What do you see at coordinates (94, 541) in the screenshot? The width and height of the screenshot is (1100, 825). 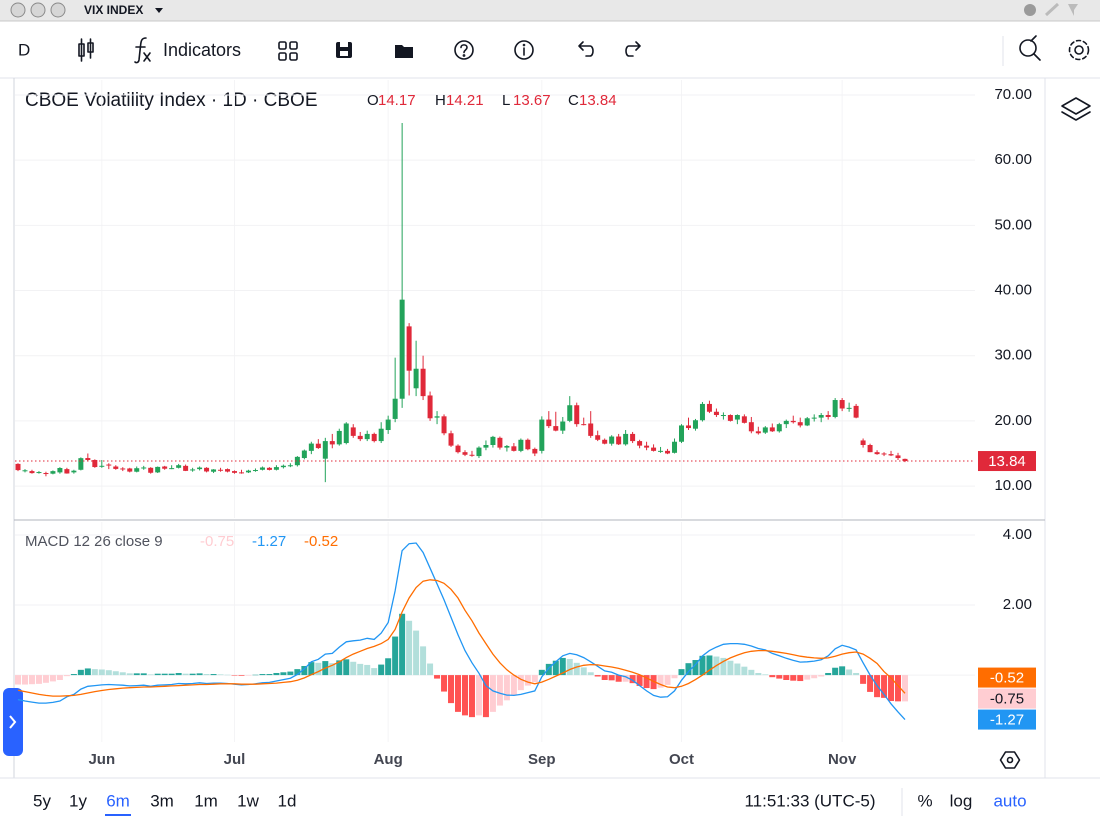 I see `macd-title: MACD 12 26 close 9` at bounding box center [94, 541].